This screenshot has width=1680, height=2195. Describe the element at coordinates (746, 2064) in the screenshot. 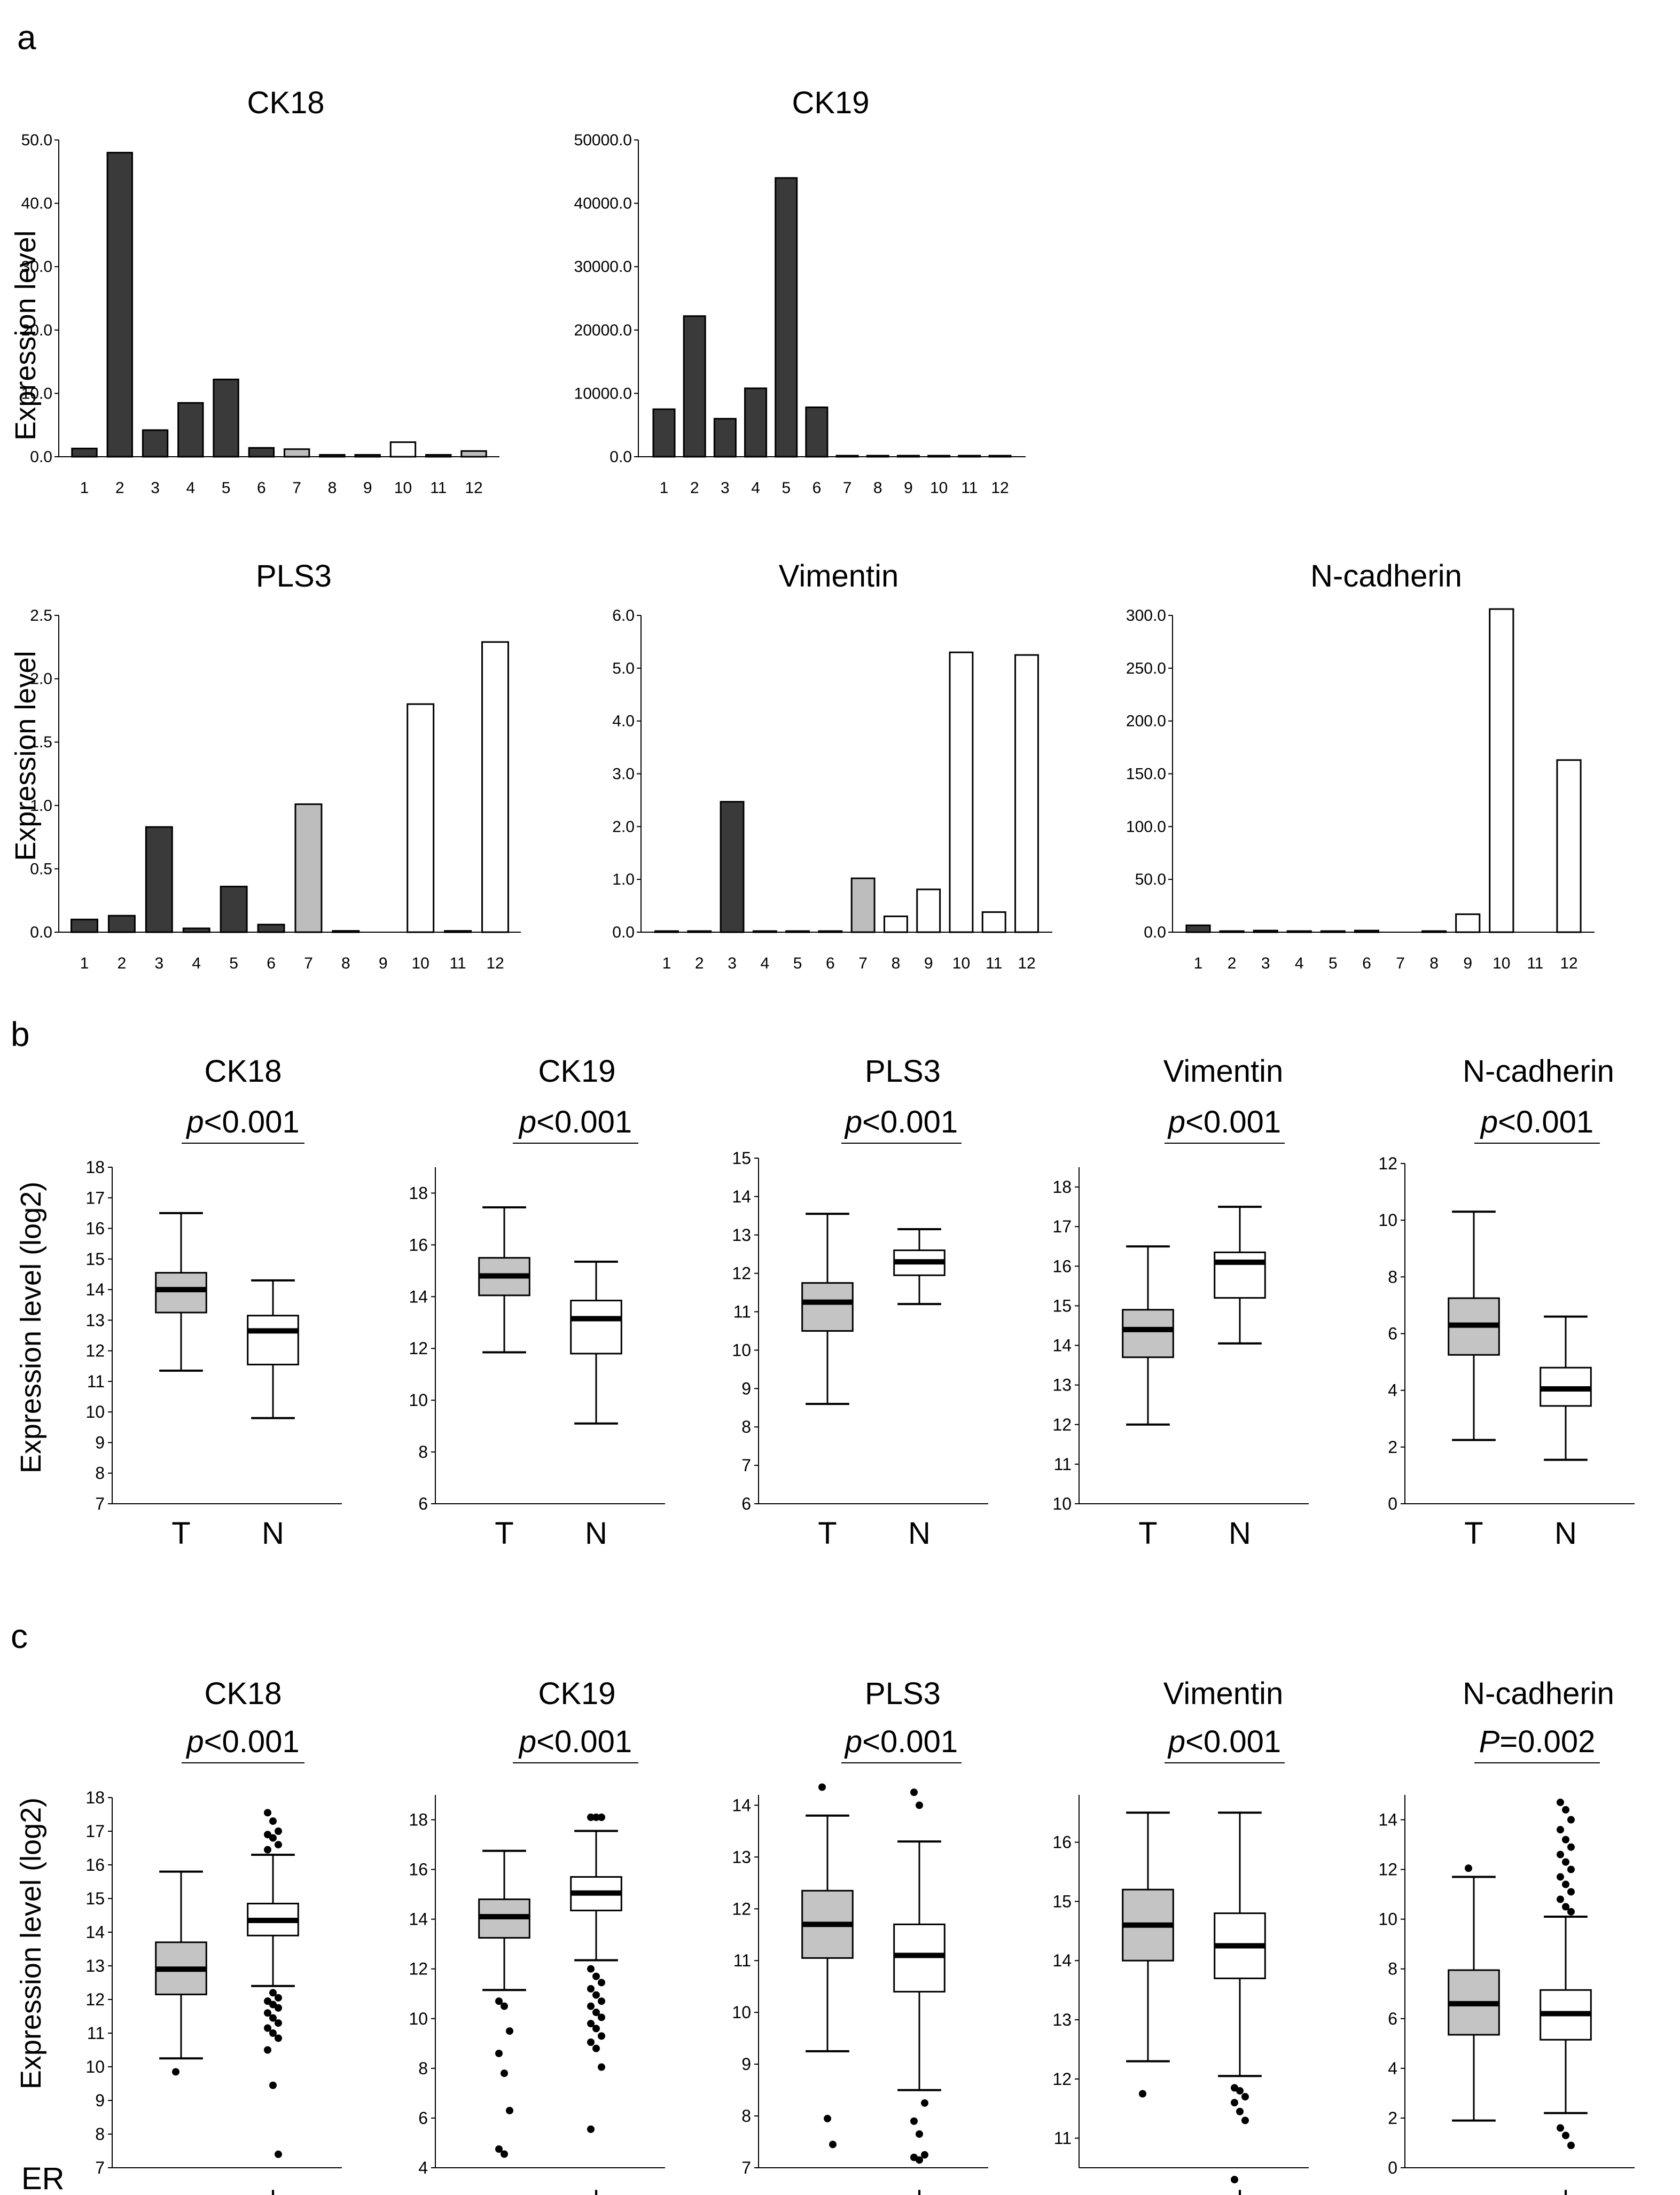

I see `y-tick-label: 9` at that location.